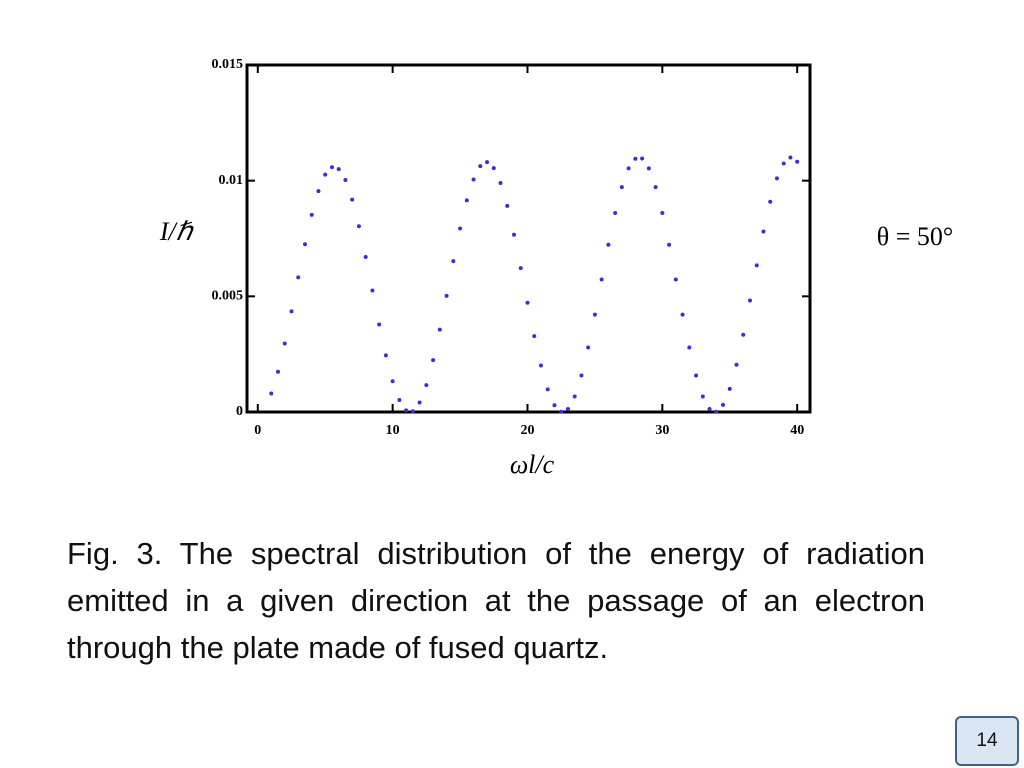  Describe the element at coordinates (257, 430) in the screenshot. I see `x-tick-label: 0` at that location.